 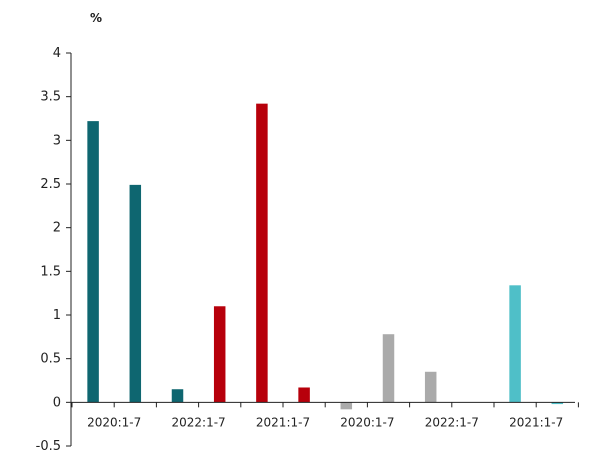 What do you see at coordinates (96, 18) in the screenshot?
I see `unit-label: %` at bounding box center [96, 18].